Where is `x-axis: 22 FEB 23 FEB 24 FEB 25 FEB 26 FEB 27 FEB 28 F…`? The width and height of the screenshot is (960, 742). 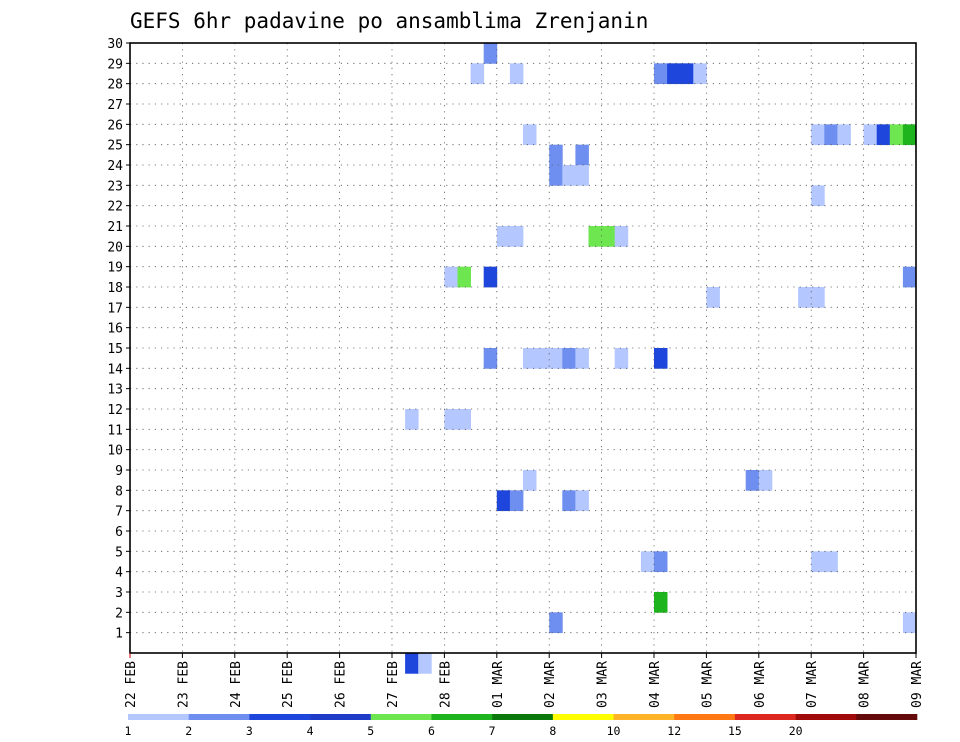
x-axis: 22 FEB 23 FEB 24 FEB 25 FEB 26 FEB 27 FEB 28 F… is located at coordinates (524, 680).